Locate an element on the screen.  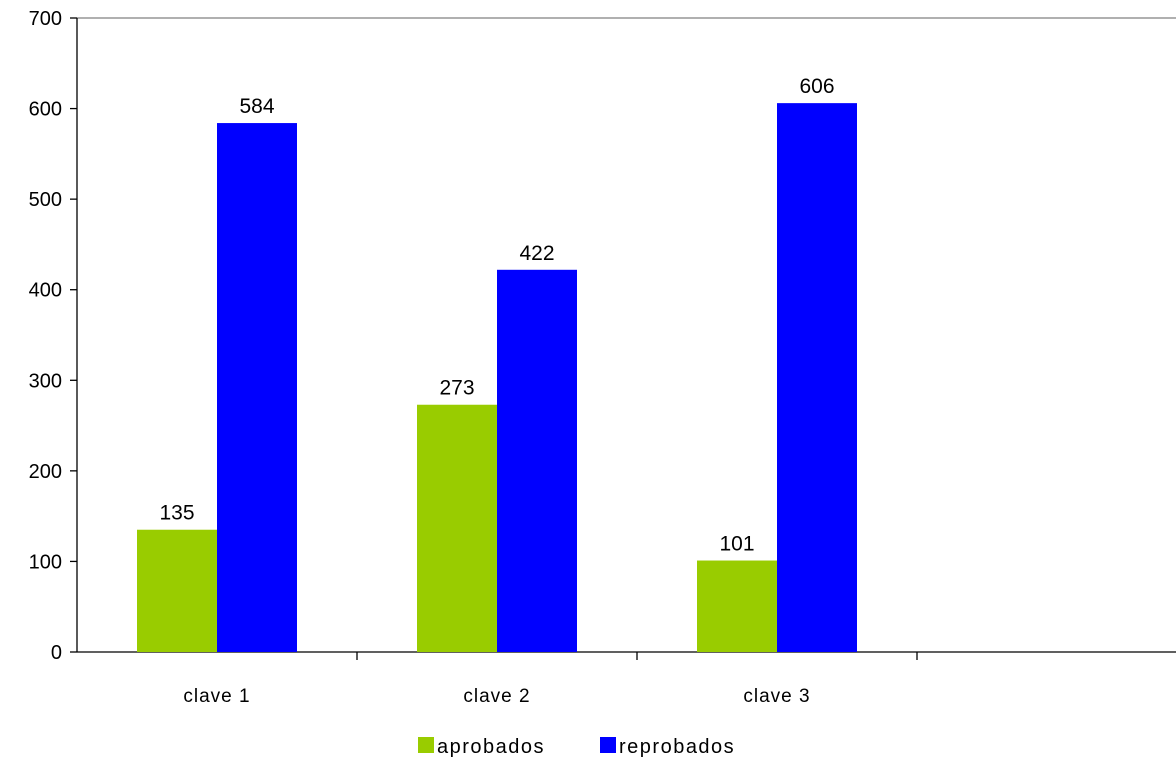
x-category-label: clave 3 is located at coordinates (776, 696).